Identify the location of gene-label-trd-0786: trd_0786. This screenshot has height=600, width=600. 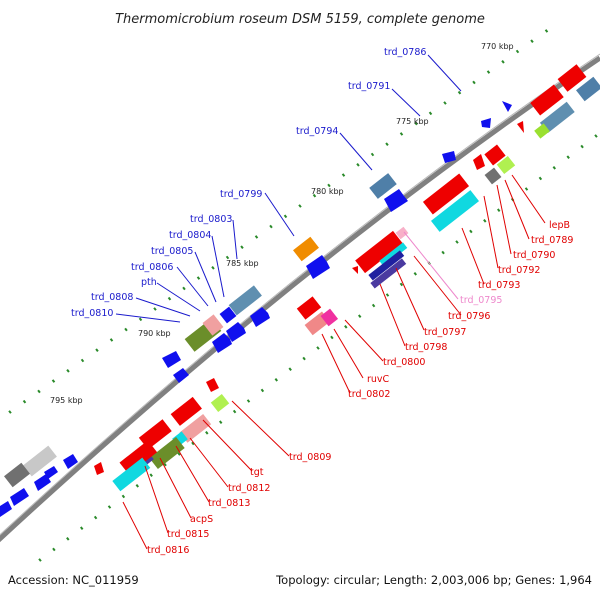
(405, 52).